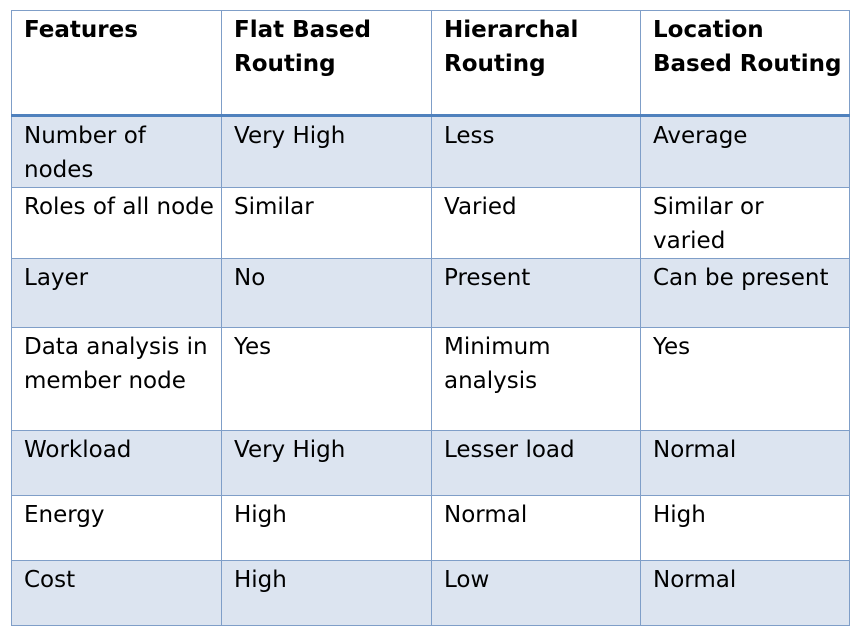 This screenshot has width=861, height=633. I want to click on location-cell: High, so click(745, 528).